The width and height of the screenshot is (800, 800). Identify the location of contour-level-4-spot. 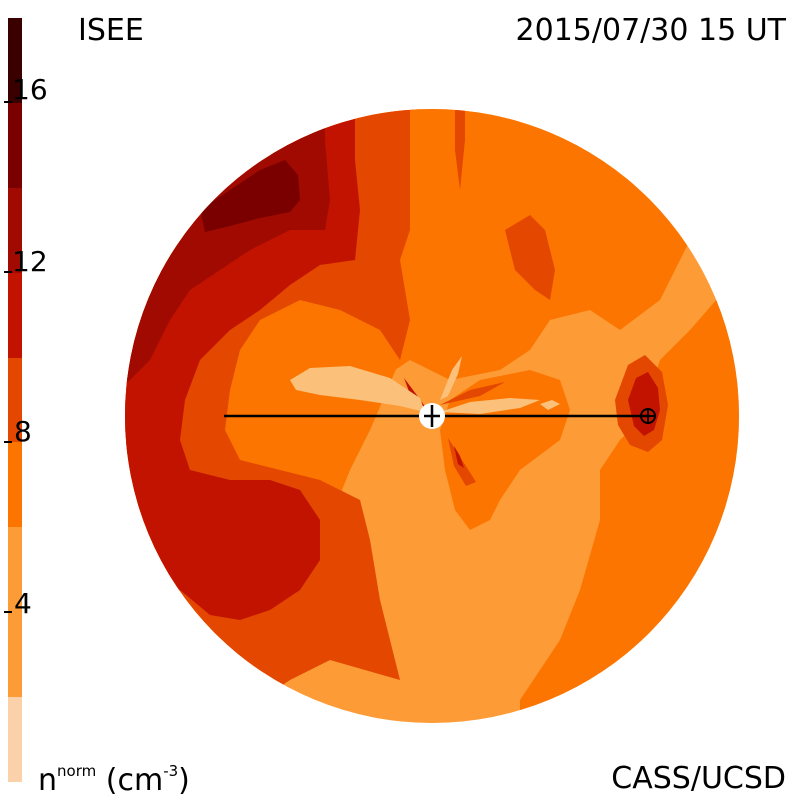
(644, 404).